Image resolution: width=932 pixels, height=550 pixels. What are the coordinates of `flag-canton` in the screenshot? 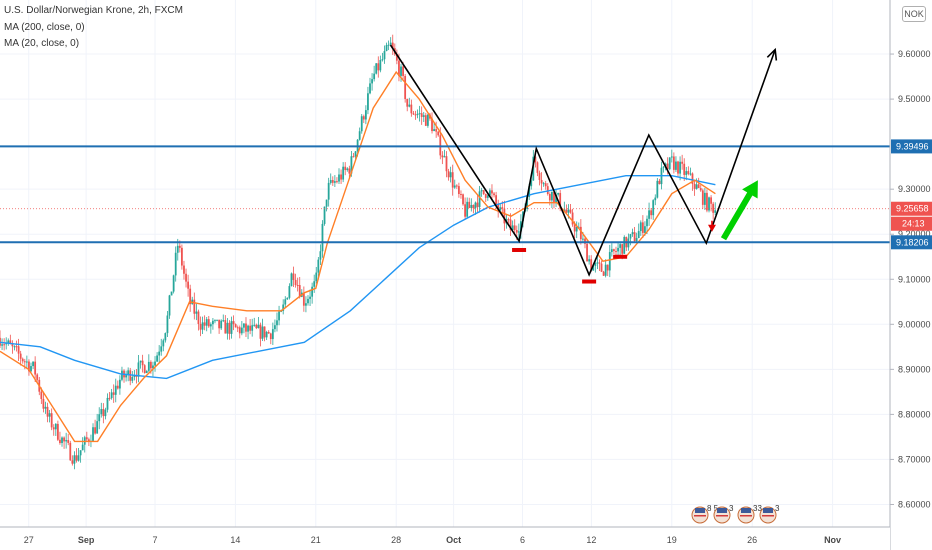 It's located at (722, 510).